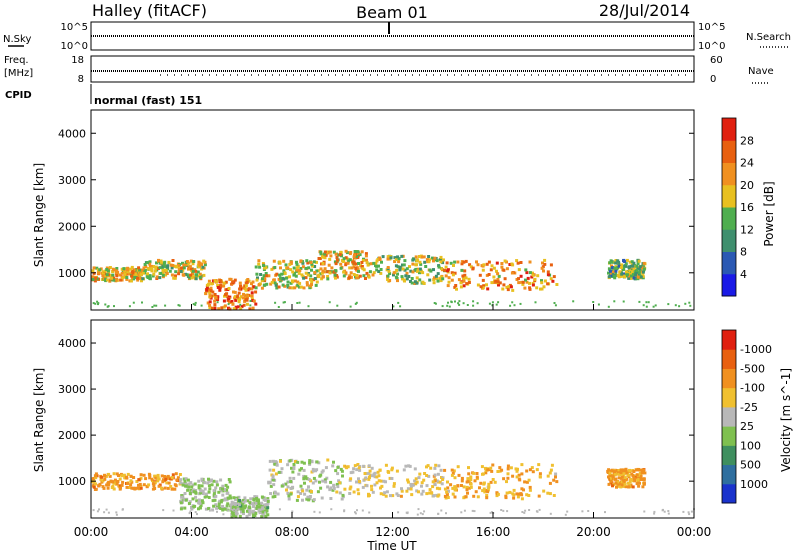 The width and height of the screenshot is (800, 554). I want to click on colorbar-tick-label: 12, so click(747, 229).